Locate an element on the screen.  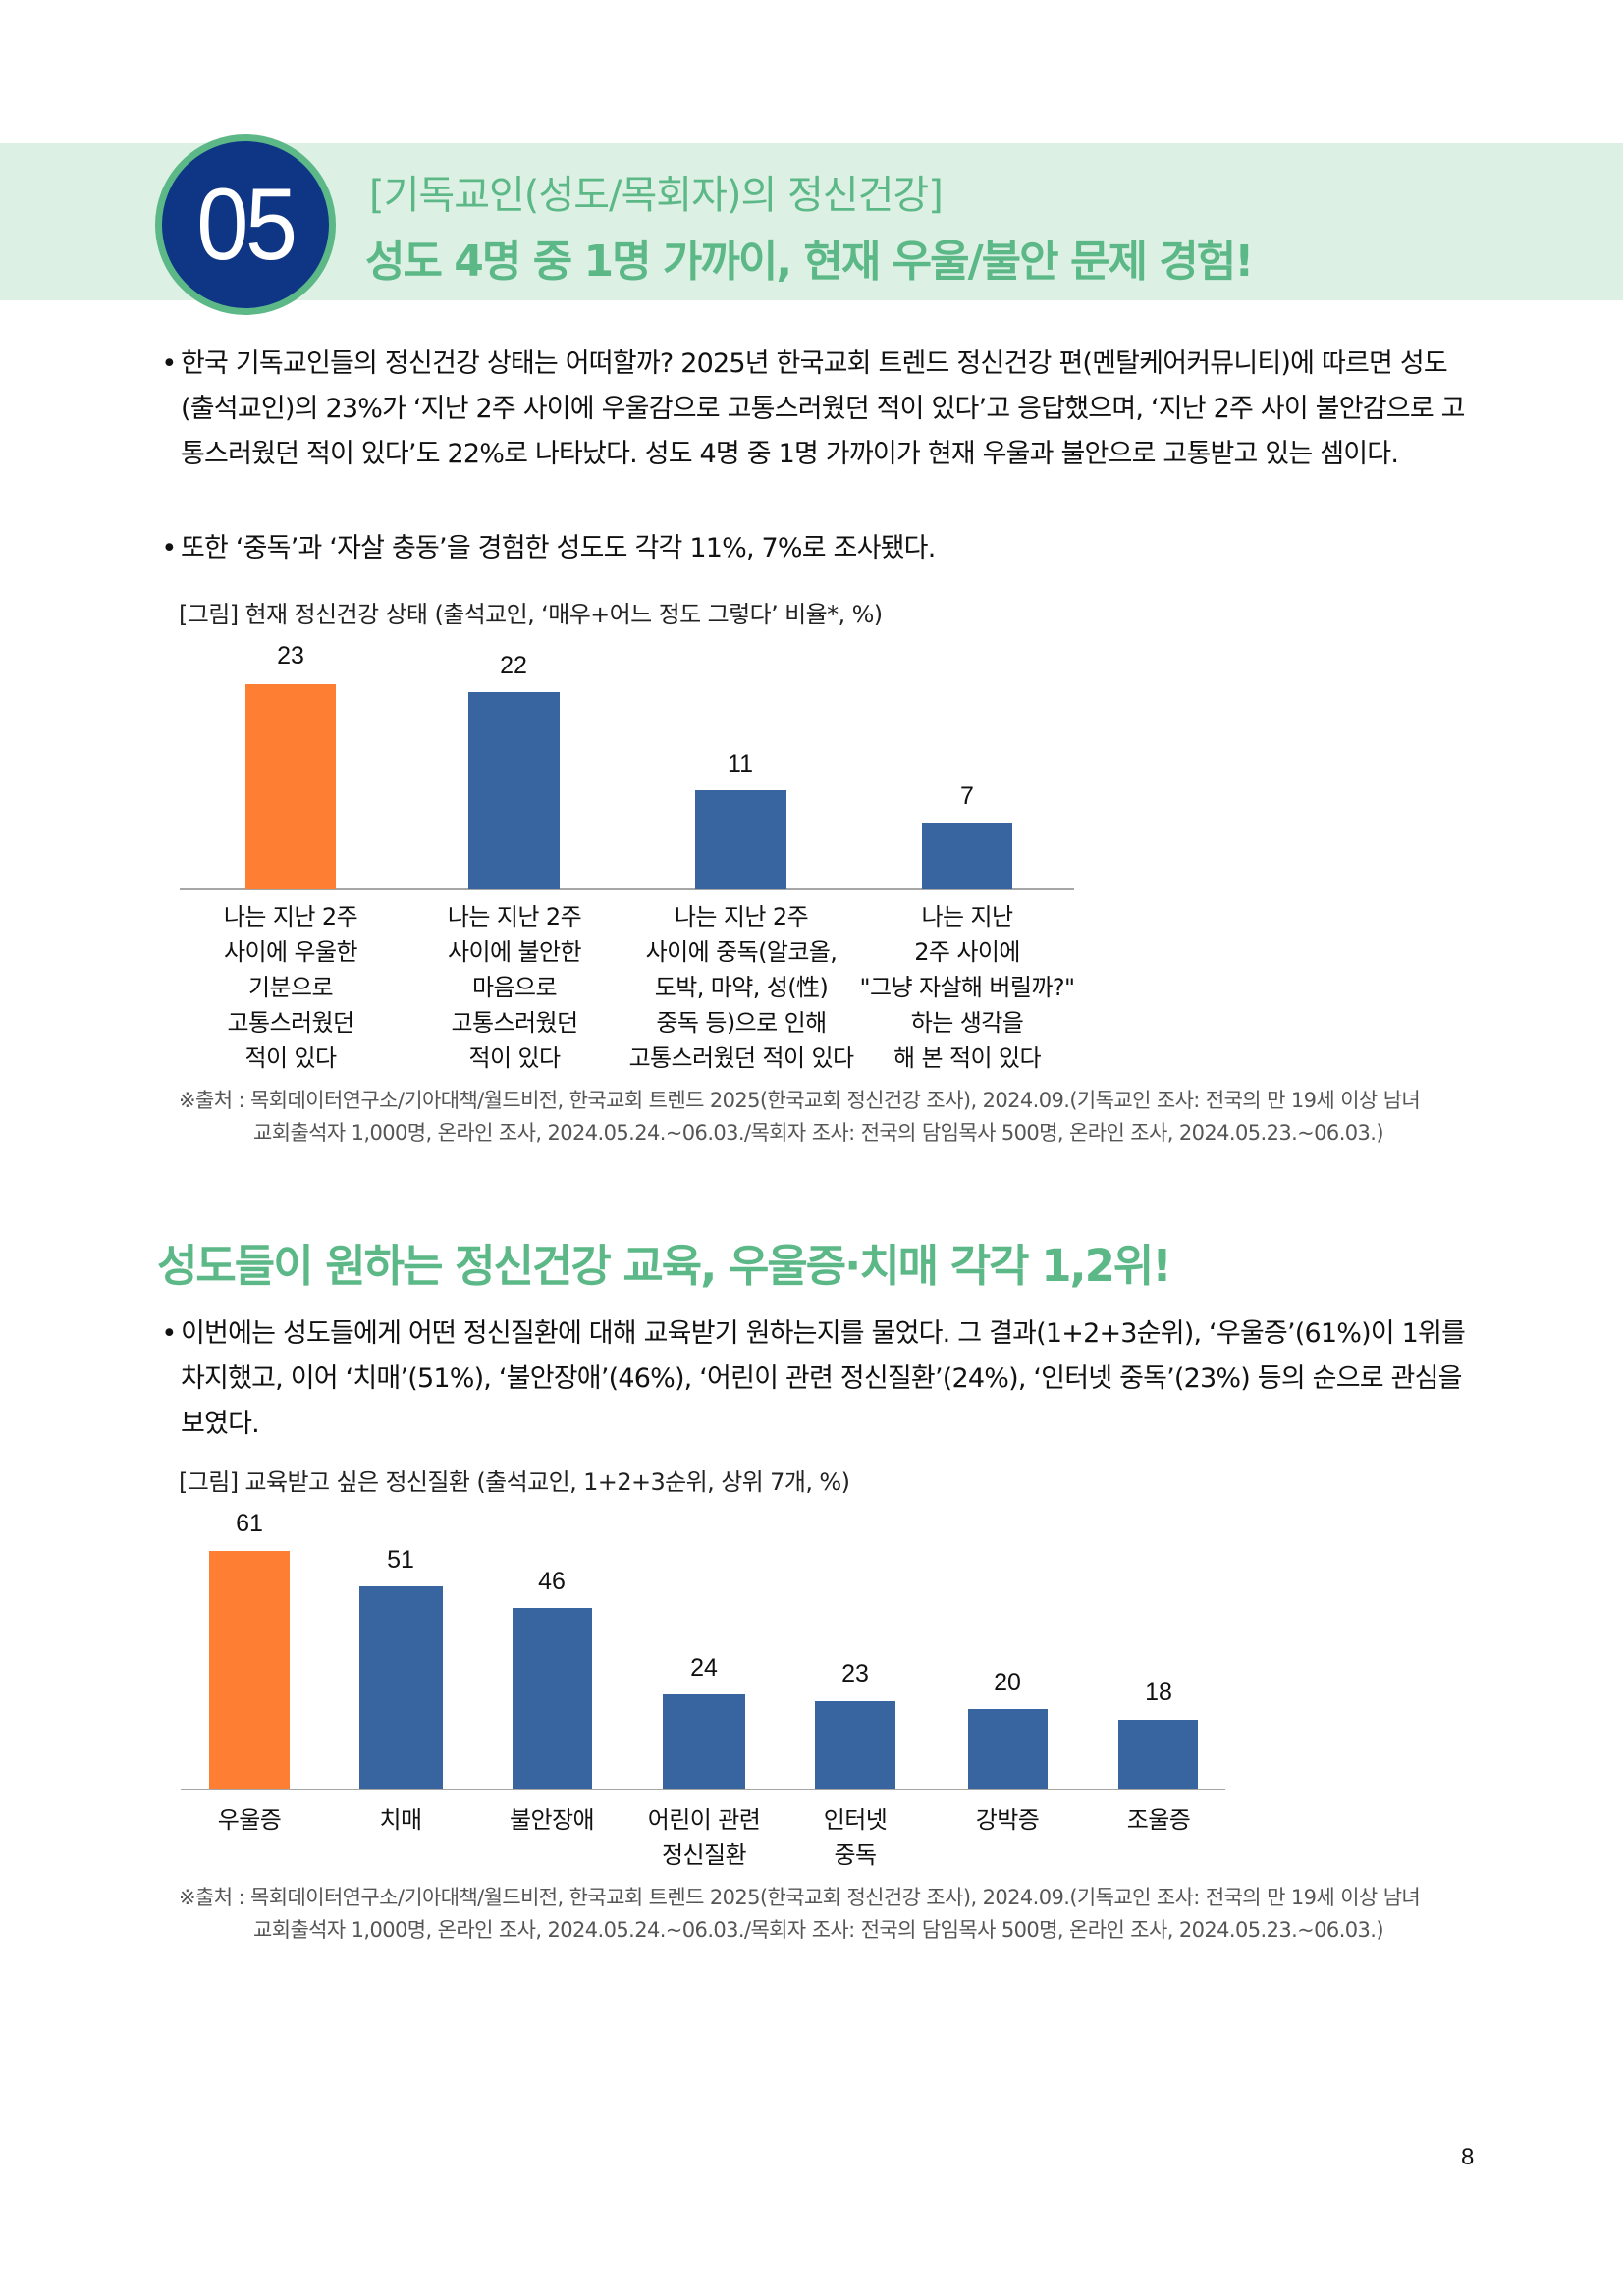
page-number: 8 is located at coordinates (1468, 2157).